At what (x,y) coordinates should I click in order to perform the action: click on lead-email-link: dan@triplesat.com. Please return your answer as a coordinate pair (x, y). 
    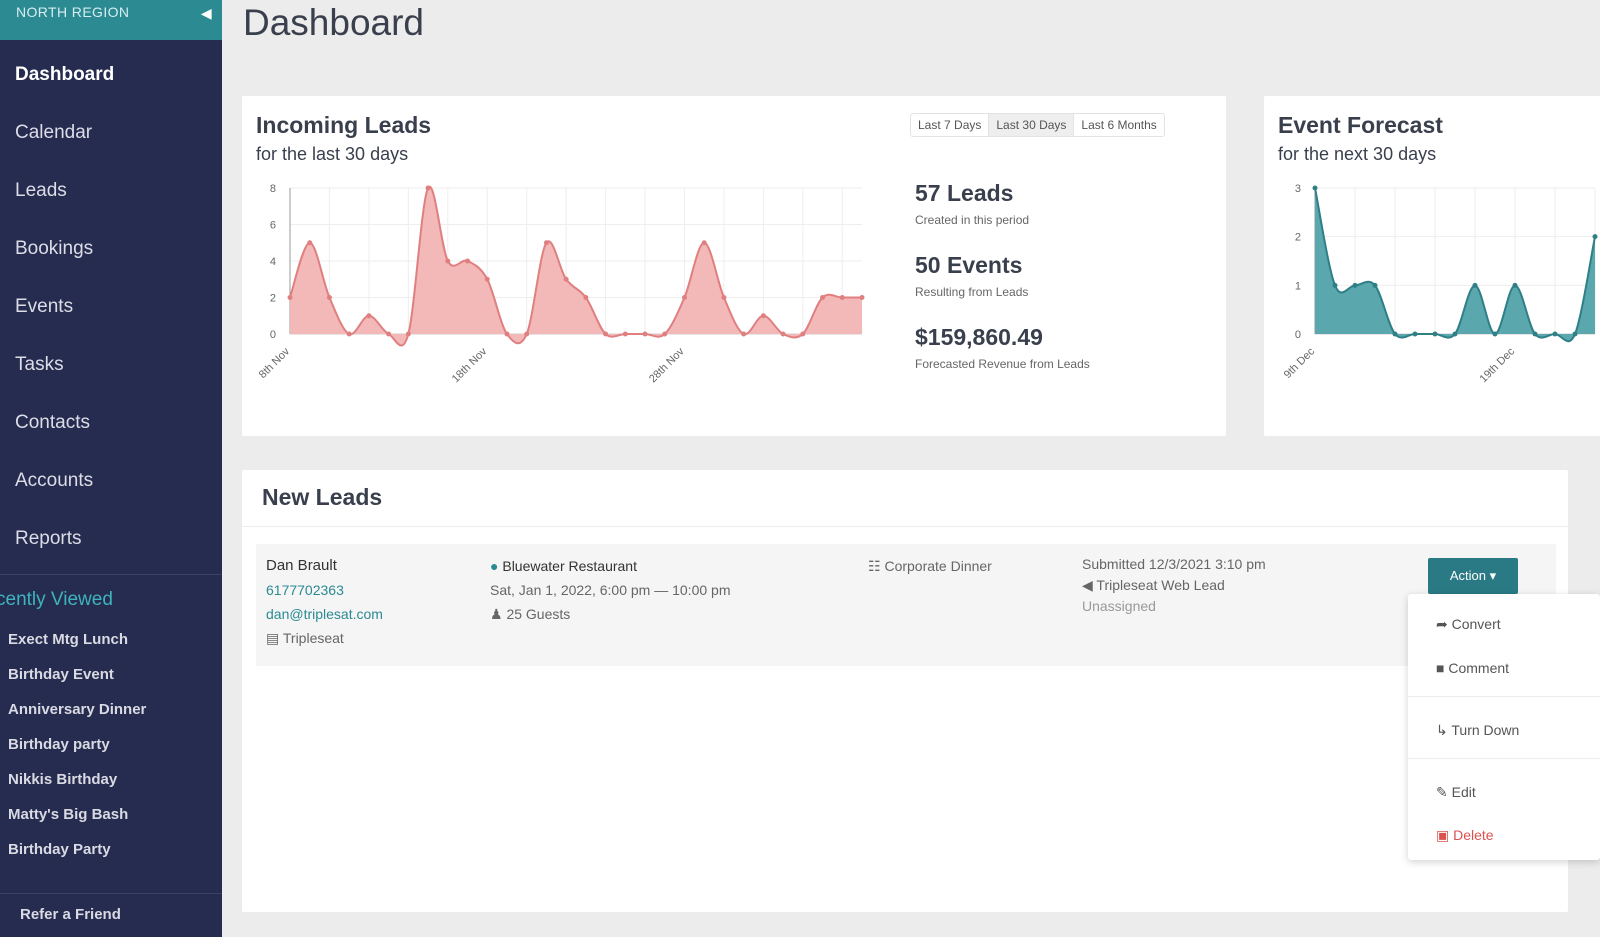
    Looking at the image, I should click on (324, 614).